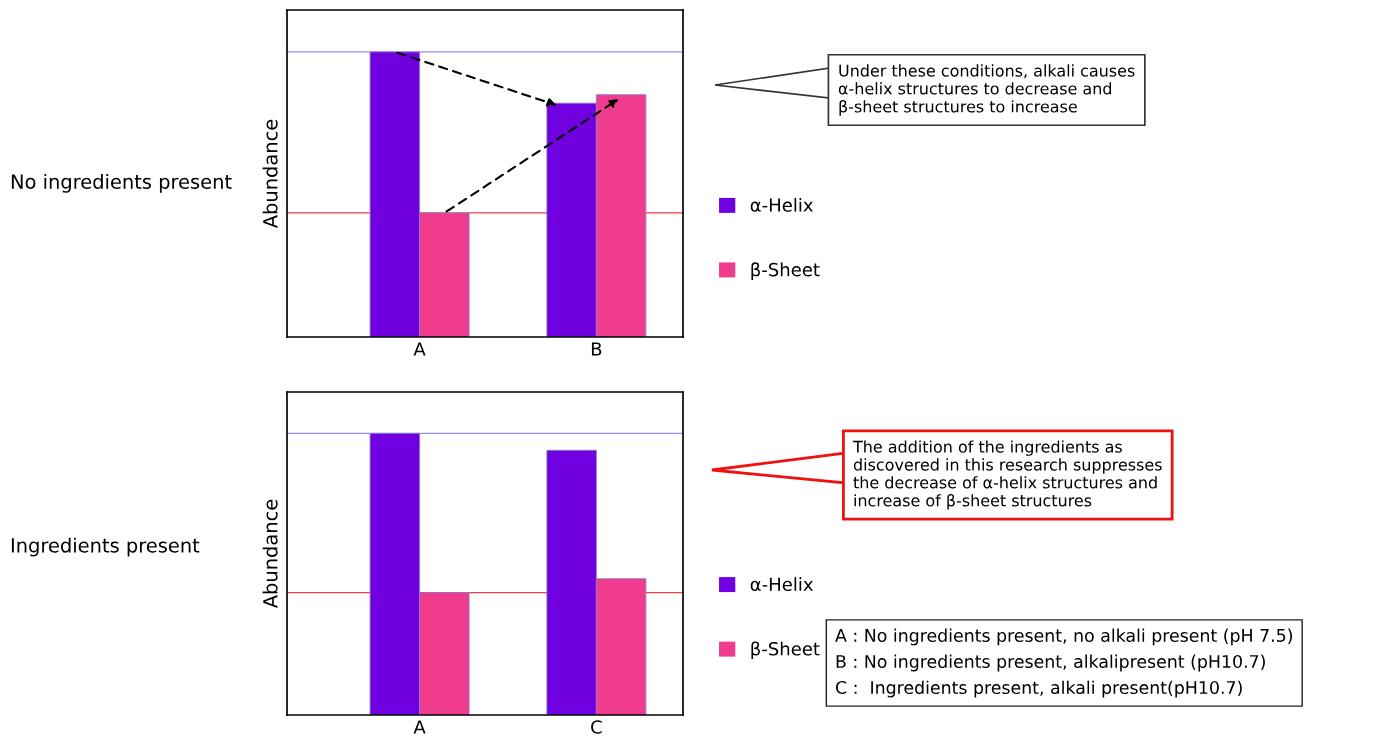 The width and height of the screenshot is (1391, 749). What do you see at coordinates (121, 183) in the screenshot?
I see `text: No ingredients present` at bounding box center [121, 183].